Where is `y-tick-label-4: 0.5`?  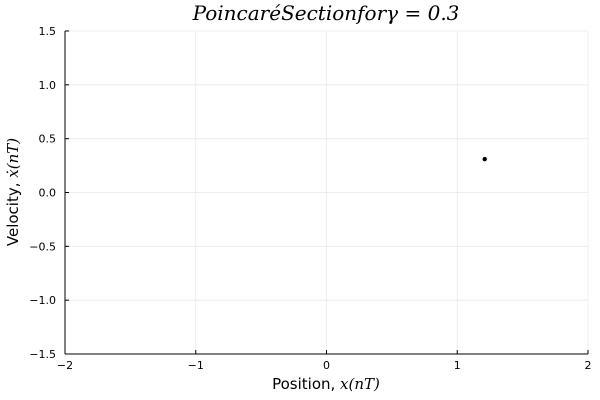
y-tick-label-4: 0.5 is located at coordinates (48, 139).